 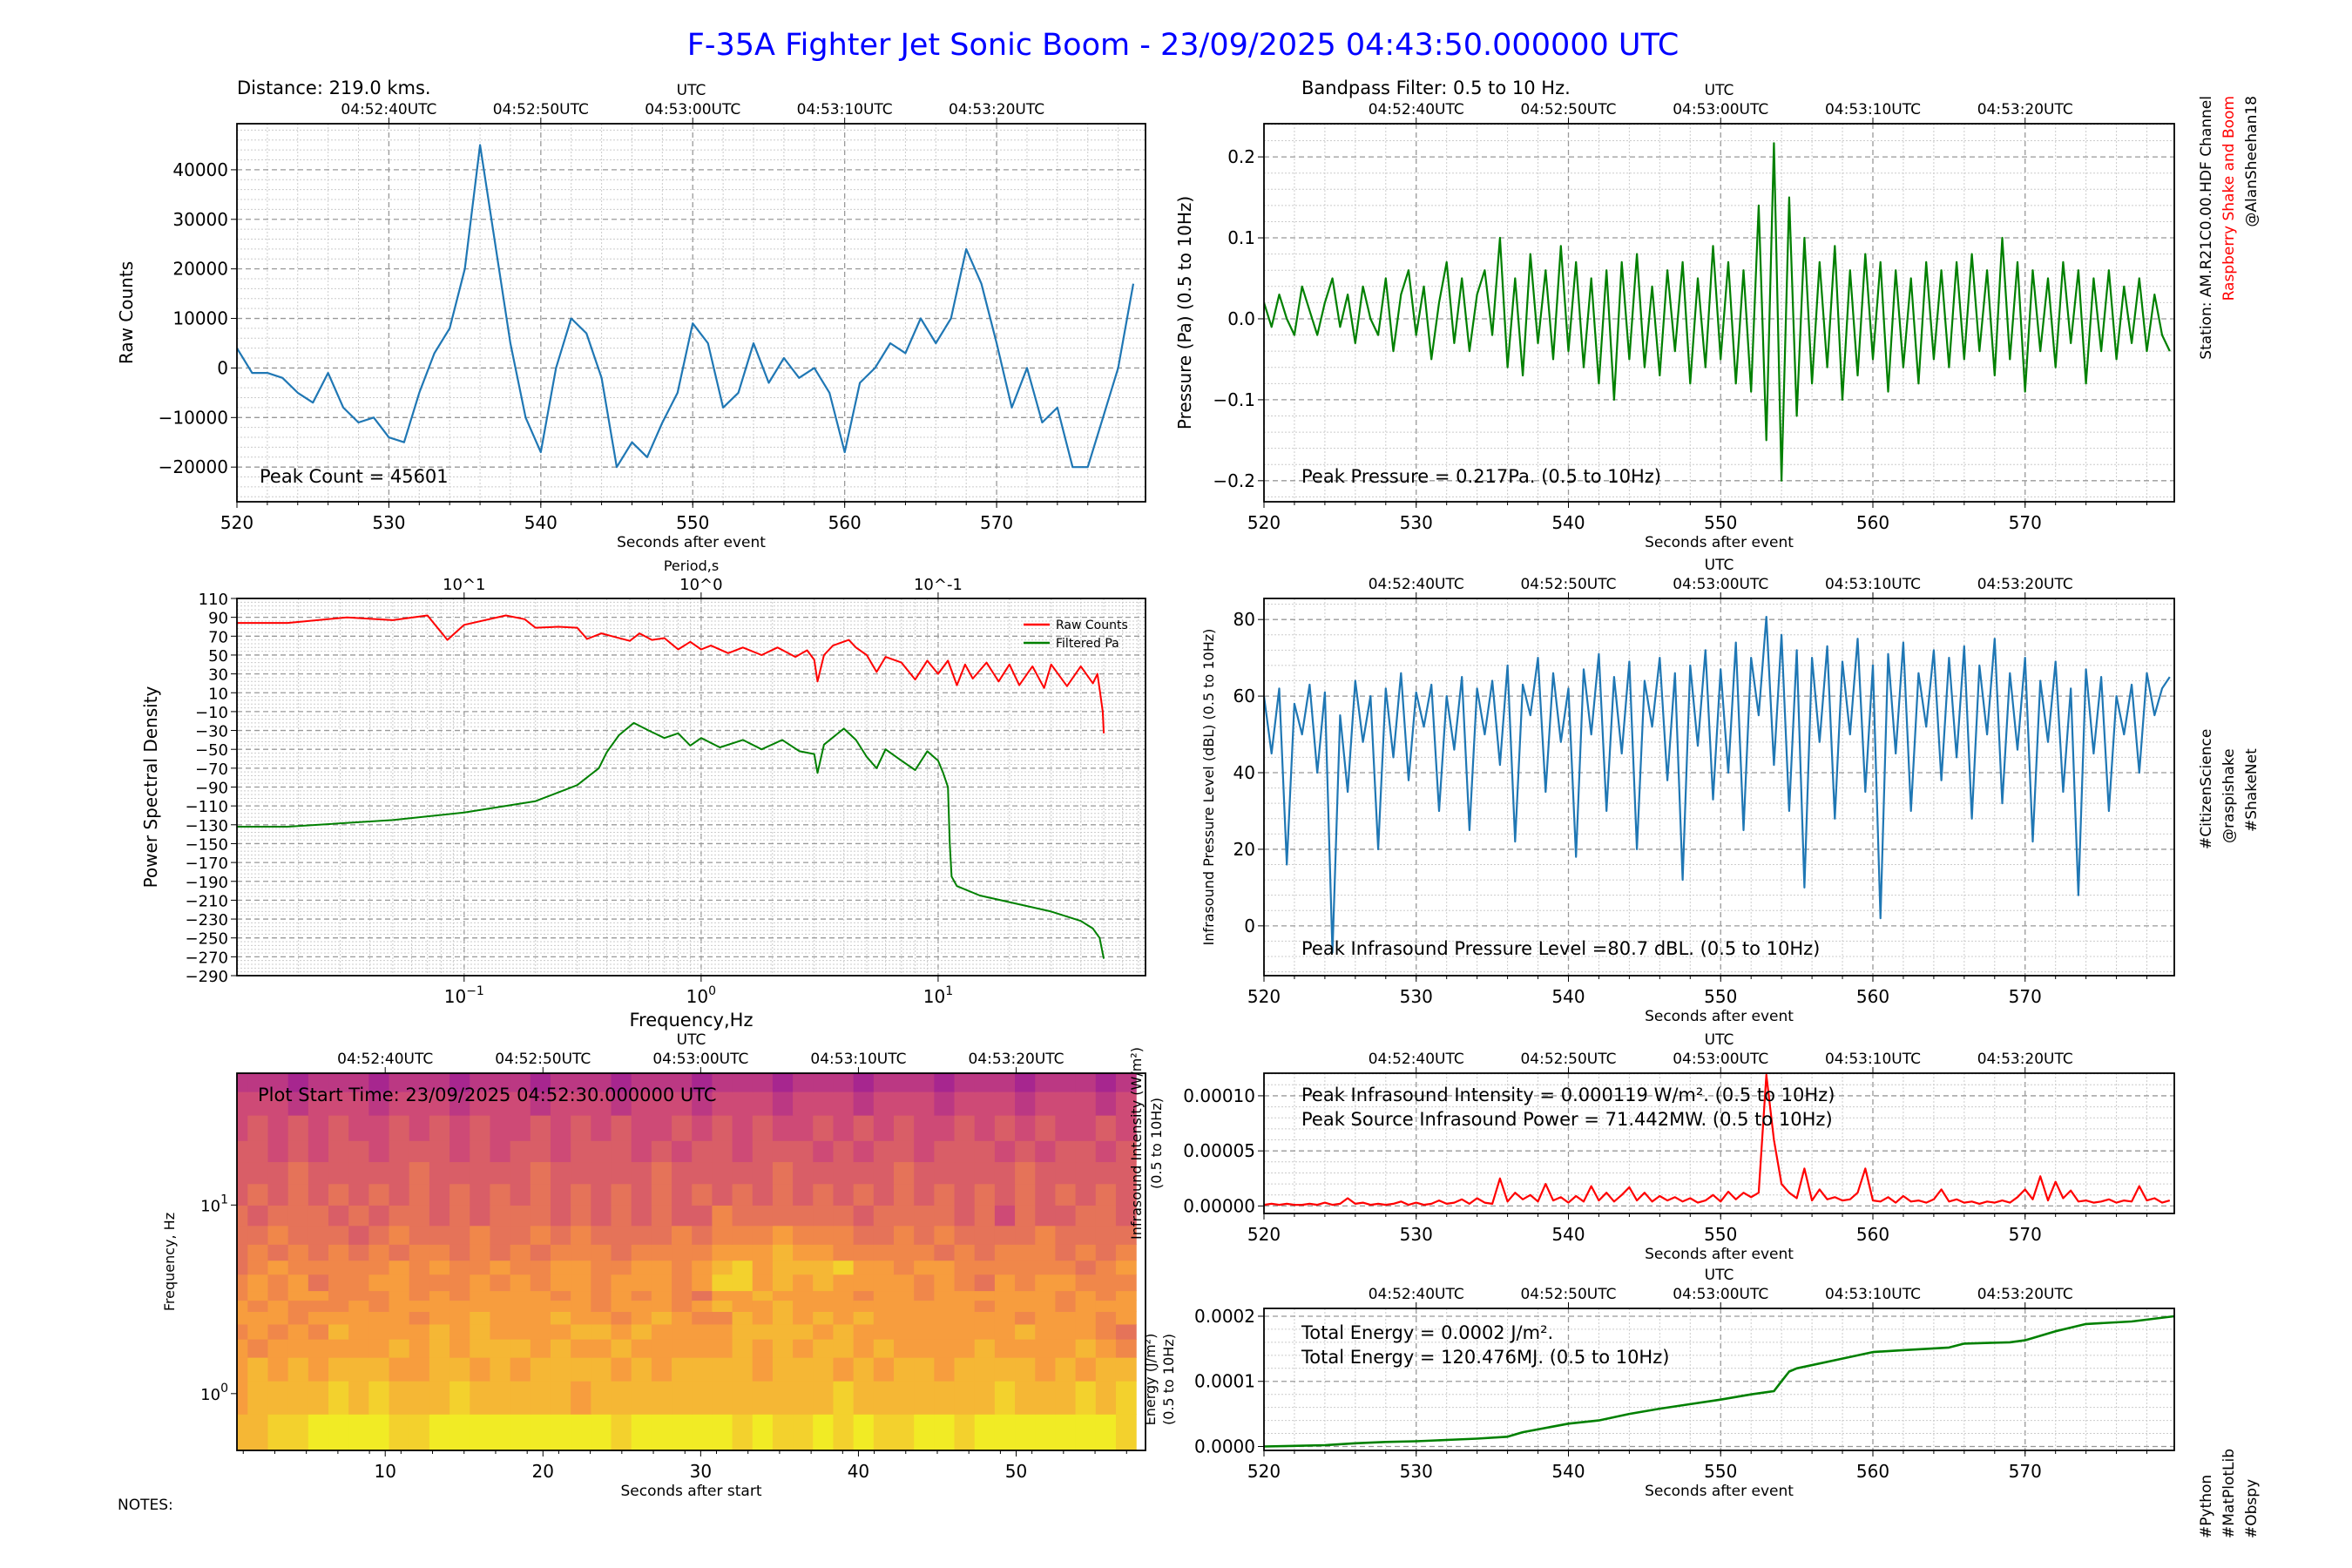 What do you see at coordinates (207, 883) in the screenshot?
I see `y-tick-label: −190` at bounding box center [207, 883].